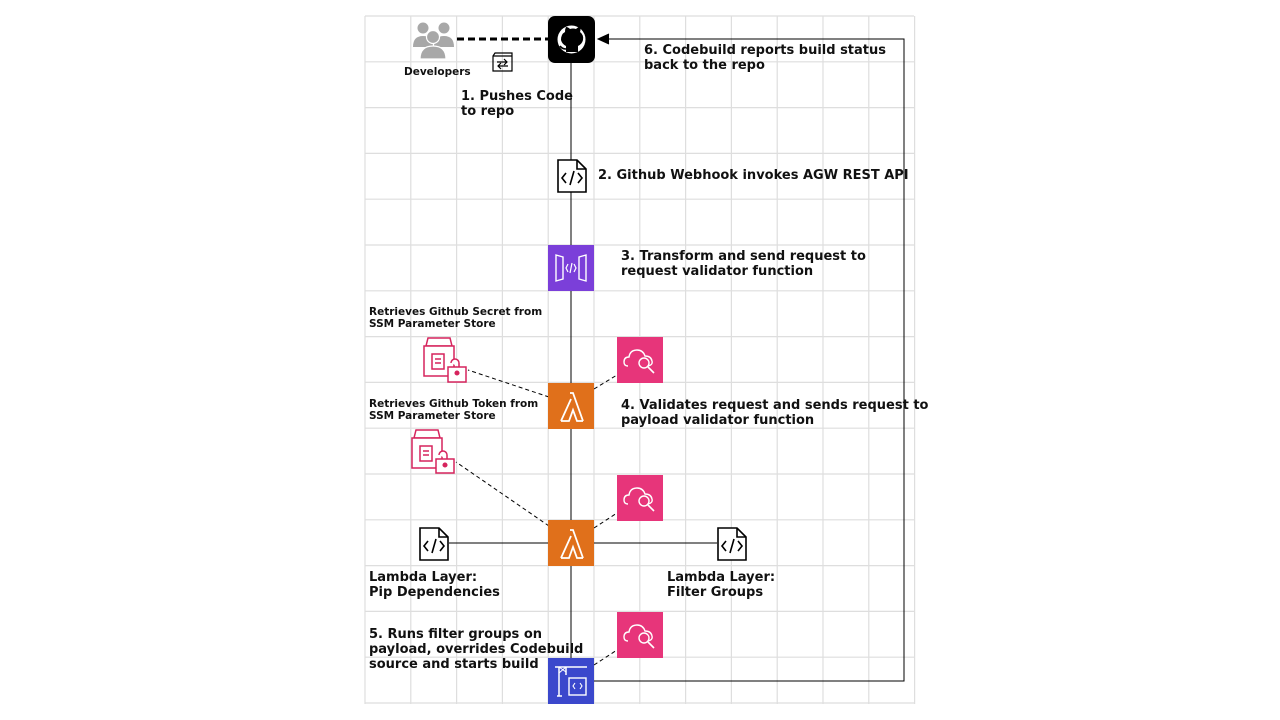  I want to click on layer-pip-label: Lambda Layer: Pip Dependencies, so click(434, 585).